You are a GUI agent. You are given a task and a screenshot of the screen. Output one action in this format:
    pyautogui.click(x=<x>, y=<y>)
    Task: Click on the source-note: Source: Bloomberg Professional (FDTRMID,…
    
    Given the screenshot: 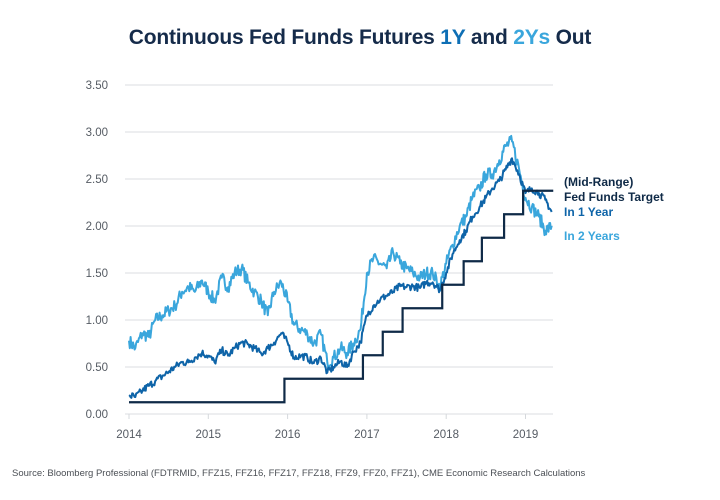 What is the action you would take?
    pyautogui.click(x=299, y=473)
    